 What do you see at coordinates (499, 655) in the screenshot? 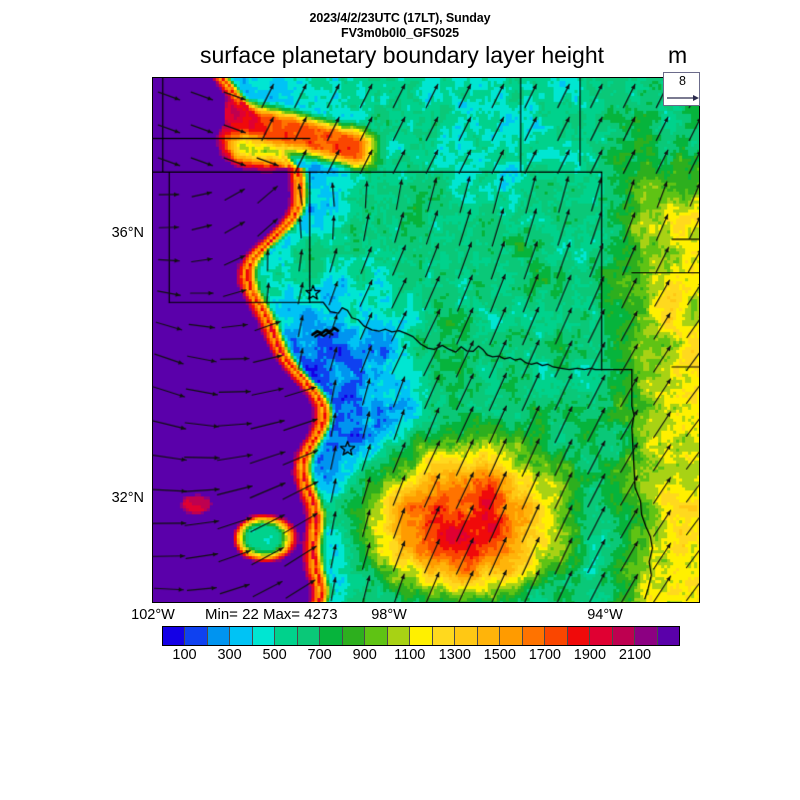
I see `colorbar-tick-label: 1500` at bounding box center [499, 655].